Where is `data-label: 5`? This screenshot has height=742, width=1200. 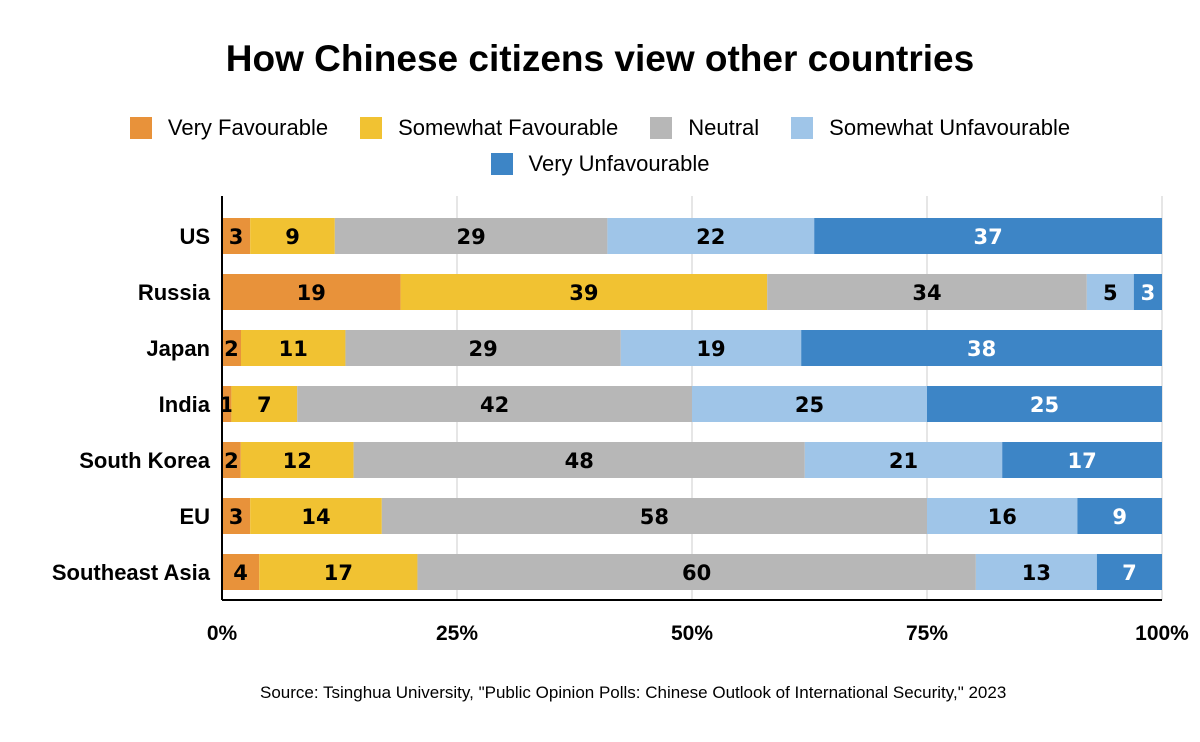
data-label: 5 is located at coordinates (1110, 293).